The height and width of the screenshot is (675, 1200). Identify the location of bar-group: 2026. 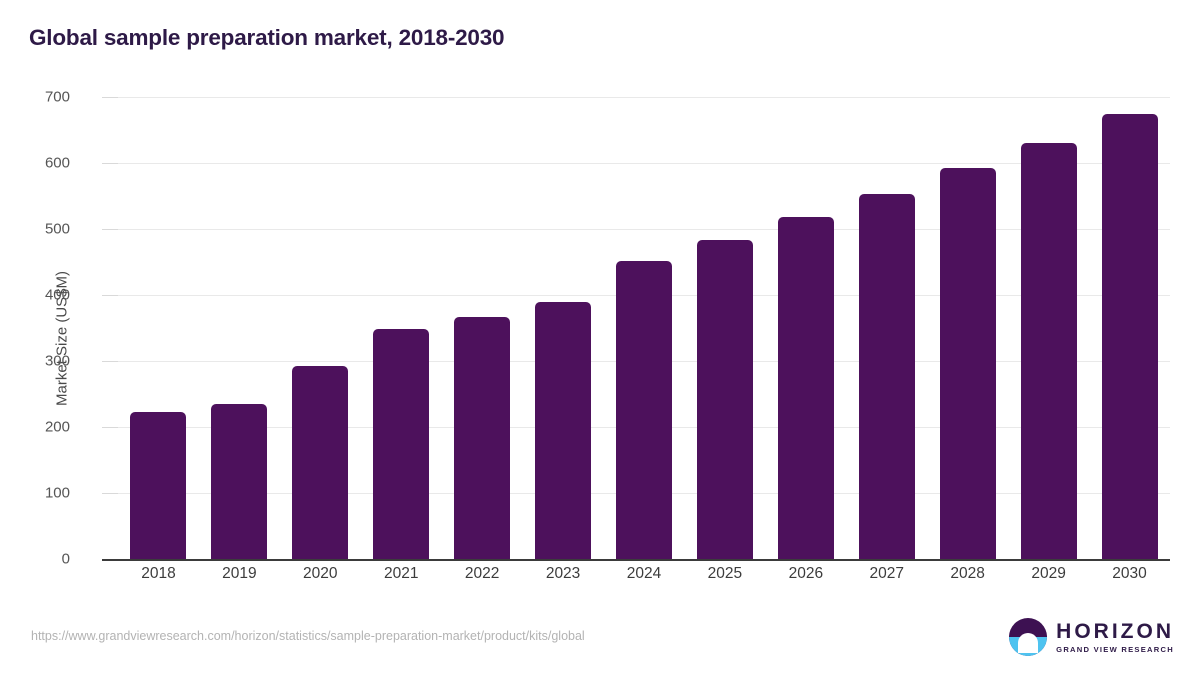
(805, 339).